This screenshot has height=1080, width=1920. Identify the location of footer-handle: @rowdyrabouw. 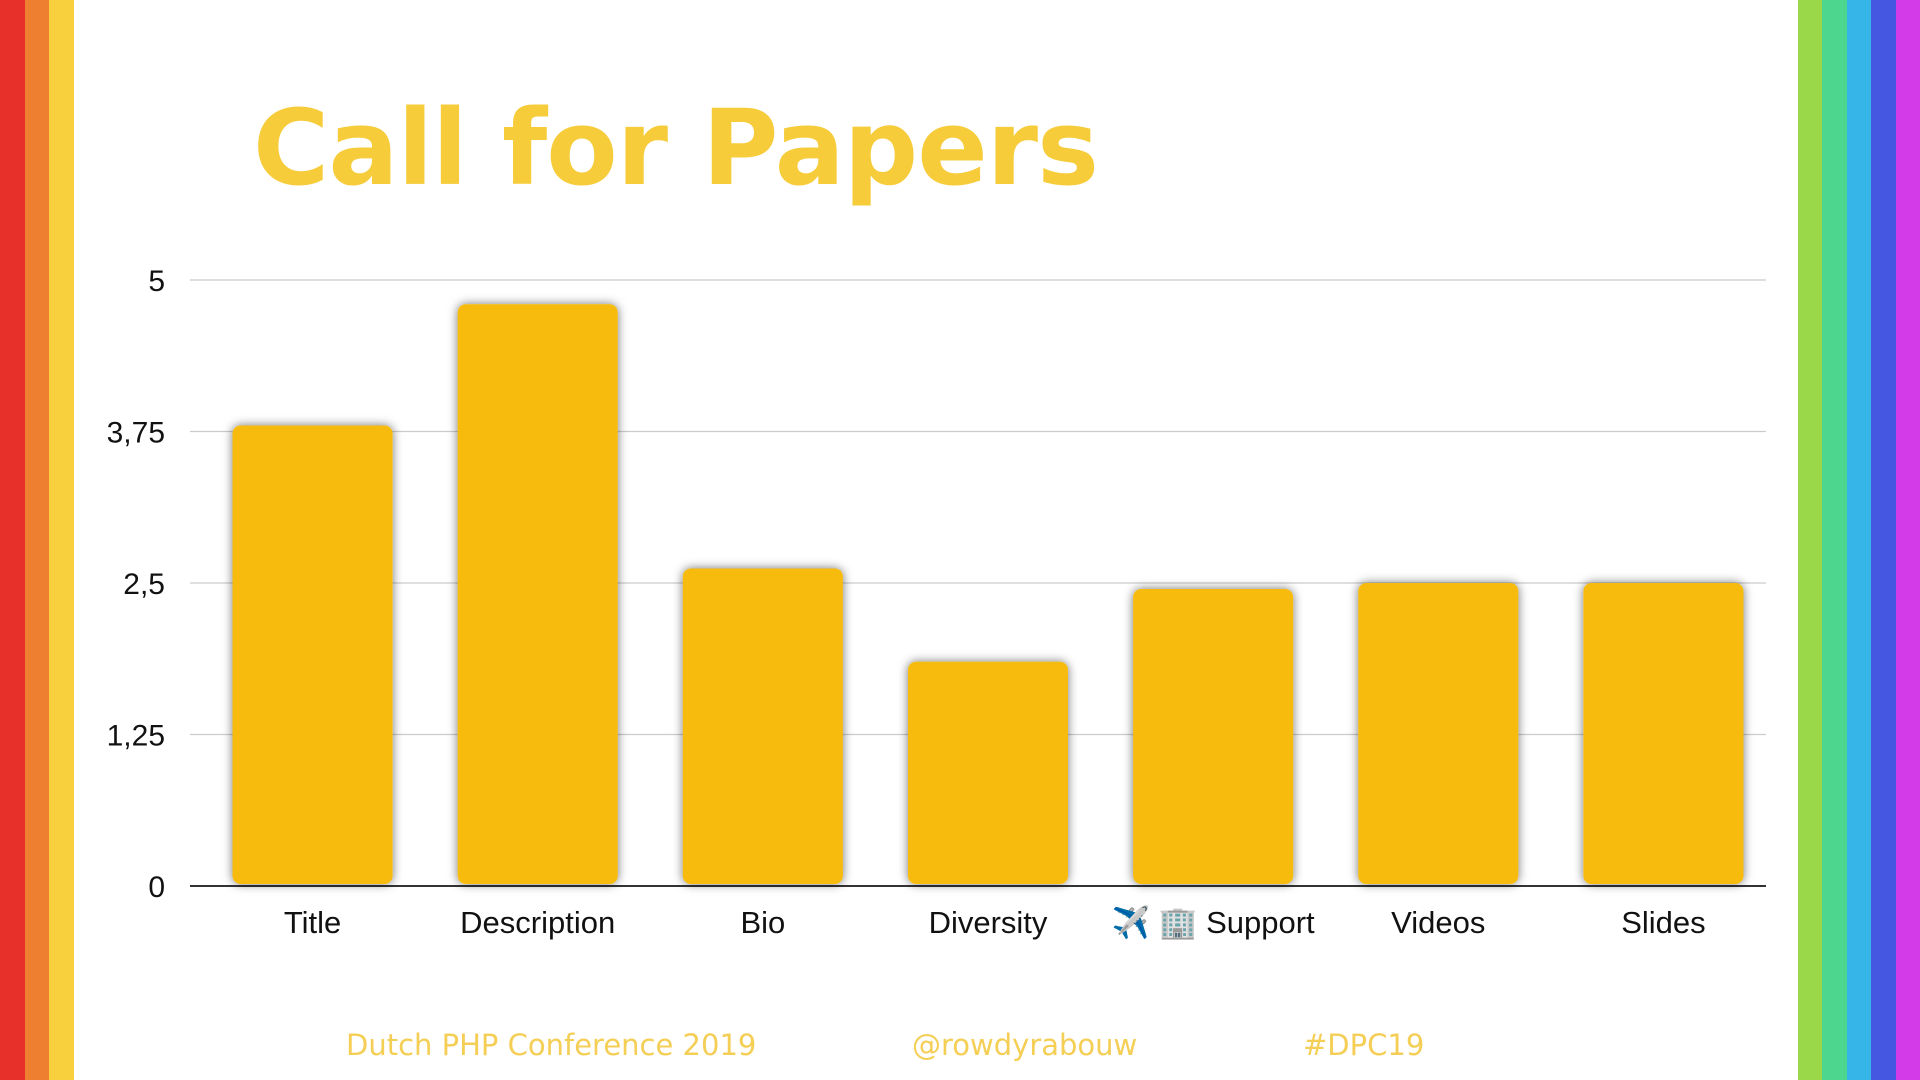
(1025, 1045).